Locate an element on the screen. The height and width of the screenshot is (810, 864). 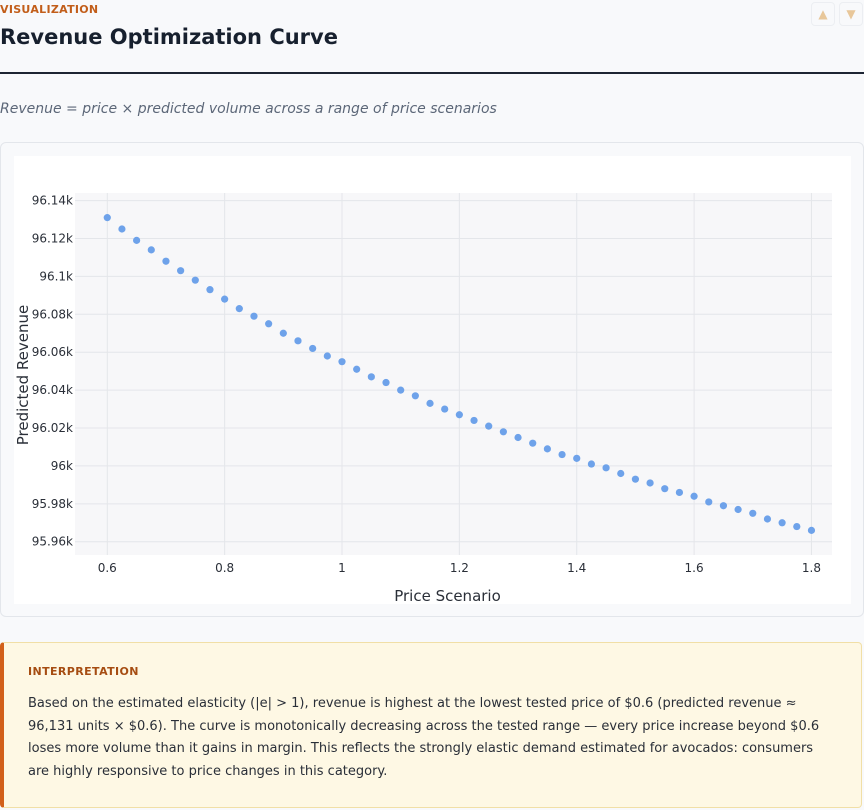
page-title: Revenue Optimization Curve is located at coordinates (169, 37).